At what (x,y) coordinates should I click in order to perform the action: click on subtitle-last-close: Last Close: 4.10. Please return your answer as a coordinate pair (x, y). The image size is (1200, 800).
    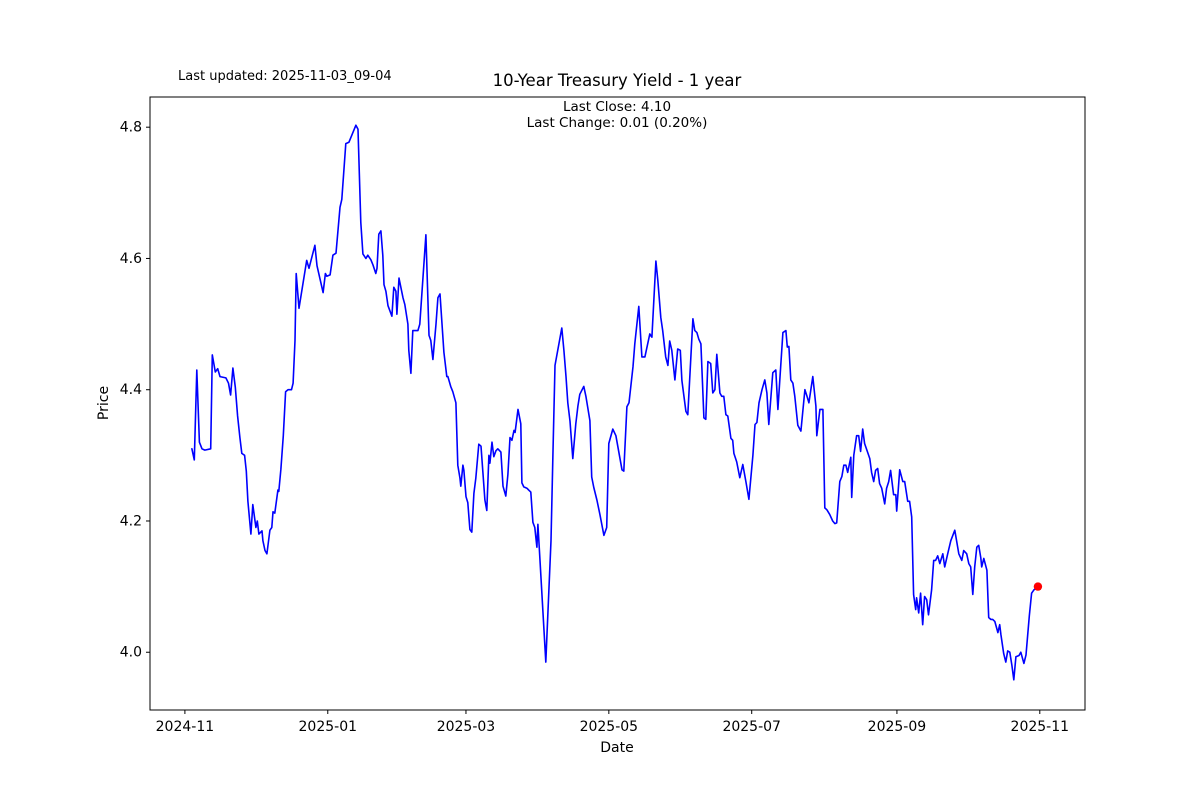
    Looking at the image, I should click on (617, 107).